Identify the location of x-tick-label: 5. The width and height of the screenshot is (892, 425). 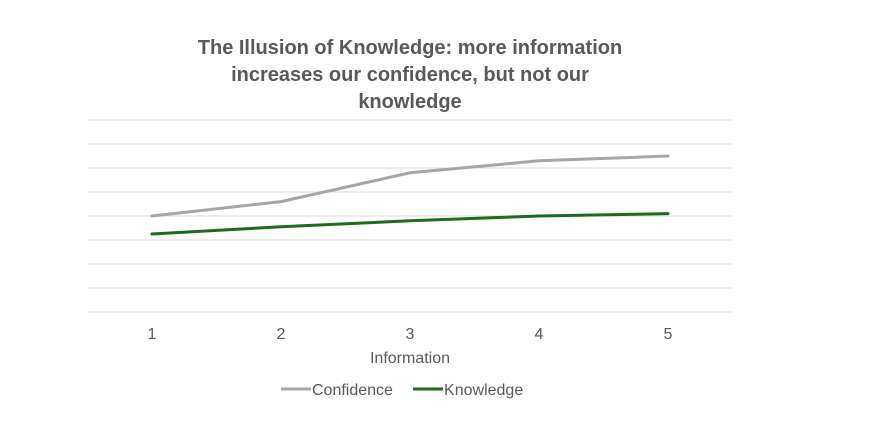
(668, 334).